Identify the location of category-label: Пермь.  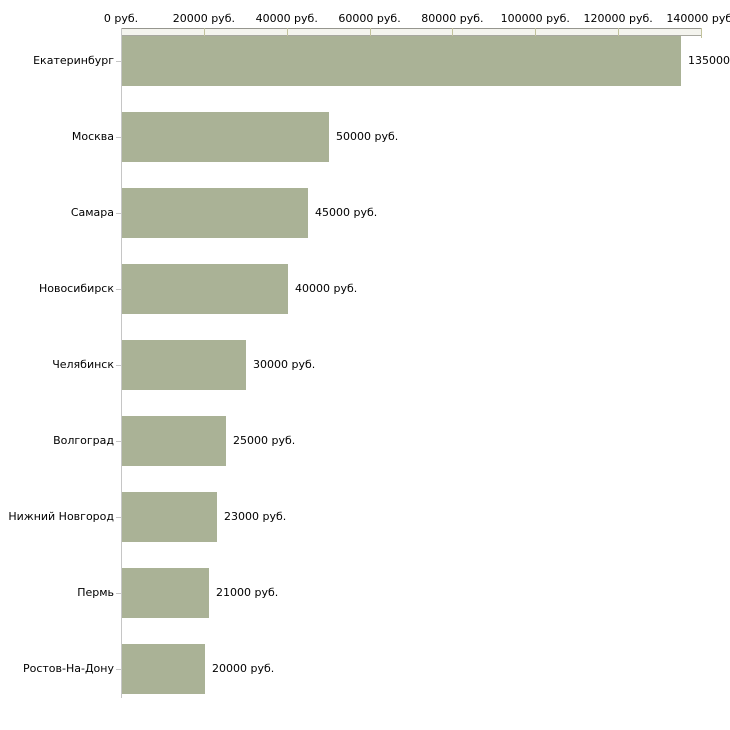
(95, 592).